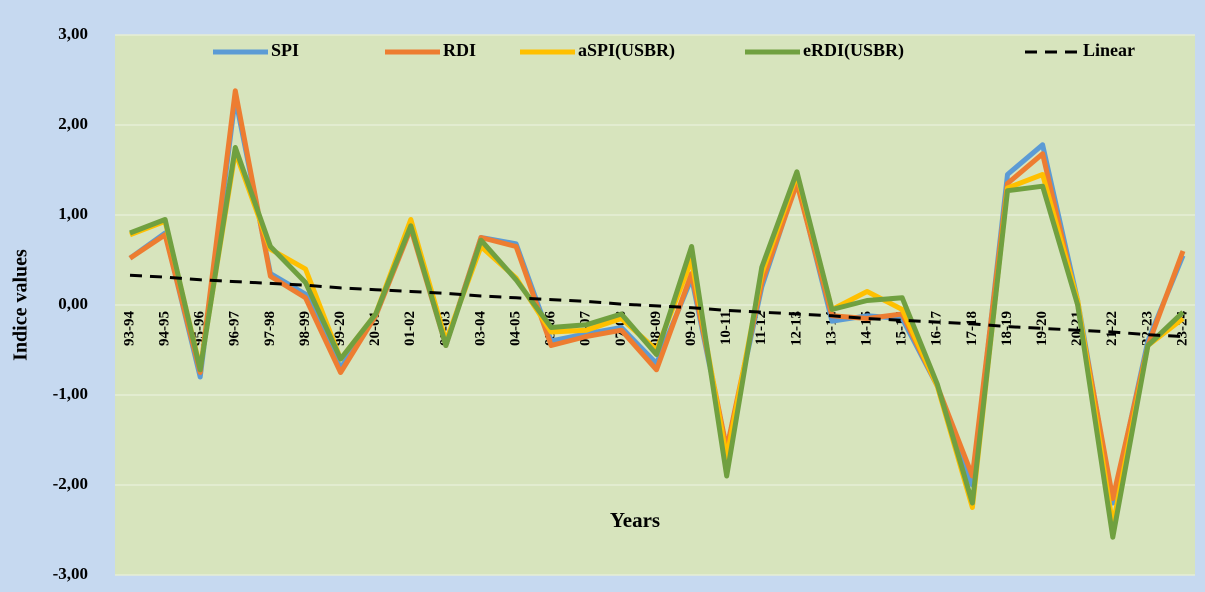  What do you see at coordinates (73, 213) in the screenshot?
I see `y-tick-label: 1,00` at bounding box center [73, 213].